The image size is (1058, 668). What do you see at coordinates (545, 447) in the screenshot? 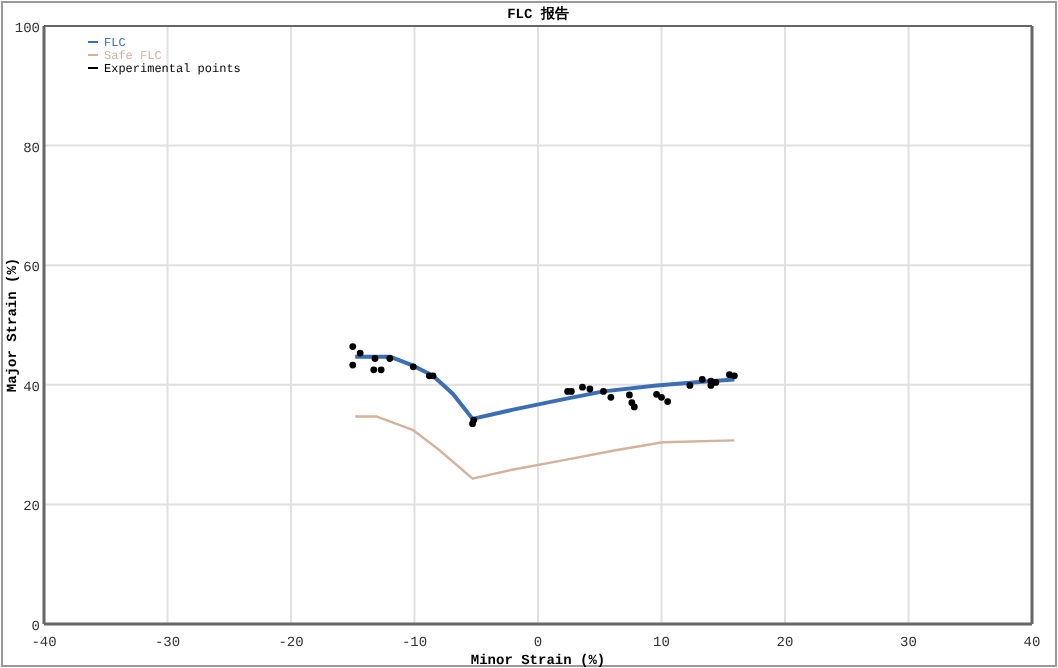
I see `line-series` at bounding box center [545, 447].